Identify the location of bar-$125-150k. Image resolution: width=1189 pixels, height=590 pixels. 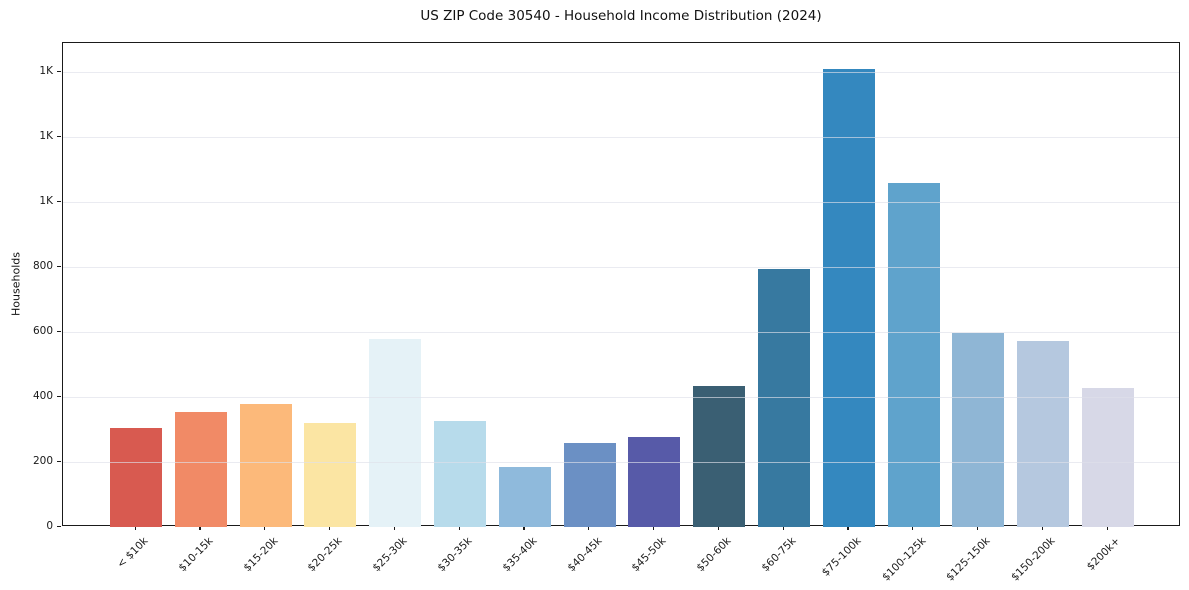
(978, 430).